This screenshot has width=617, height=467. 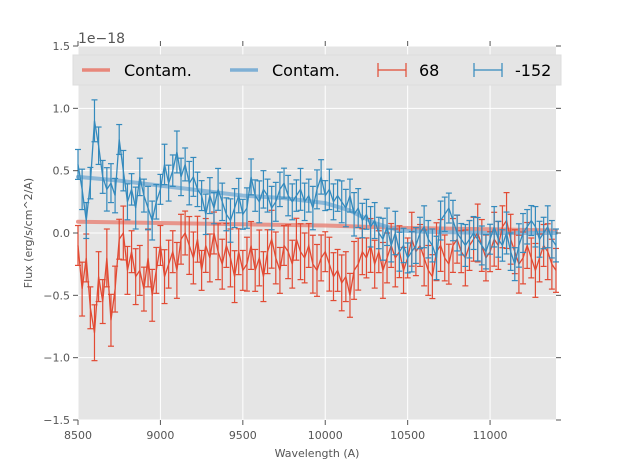 What do you see at coordinates (62, 46) in the screenshot?
I see `y-tick-label: 1.5` at bounding box center [62, 46].